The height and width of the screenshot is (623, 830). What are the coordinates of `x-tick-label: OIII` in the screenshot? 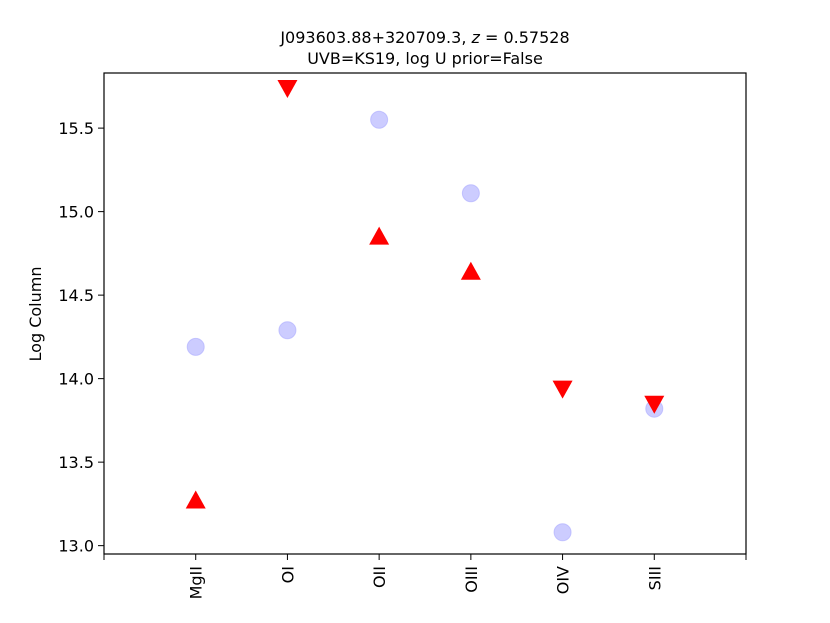 It's located at (471, 579).